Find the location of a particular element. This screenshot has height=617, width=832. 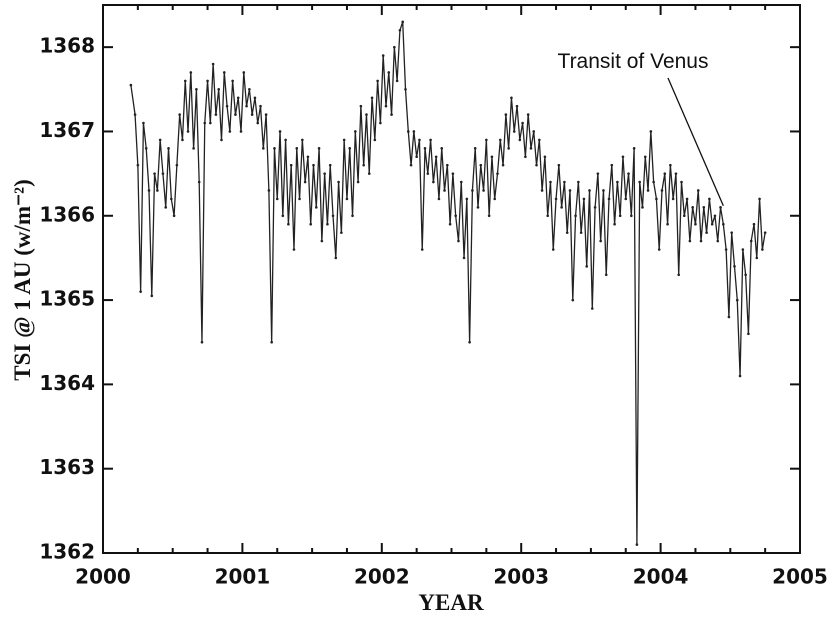

x-tick-label: 2005 is located at coordinates (800, 577).